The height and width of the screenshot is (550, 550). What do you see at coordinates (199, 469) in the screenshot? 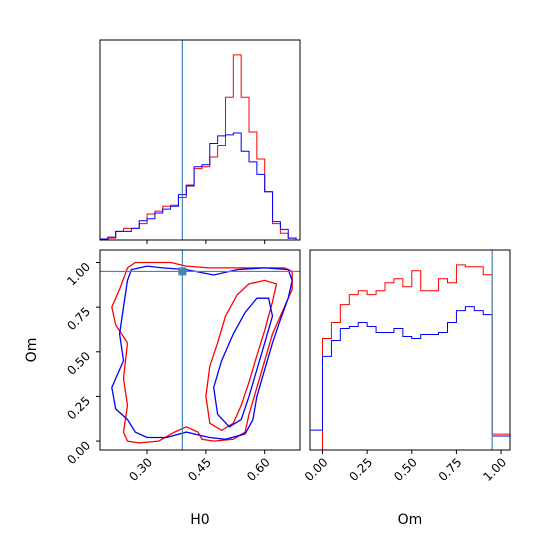
I see `contour-xtick-label-1: 0.45` at bounding box center [199, 469].